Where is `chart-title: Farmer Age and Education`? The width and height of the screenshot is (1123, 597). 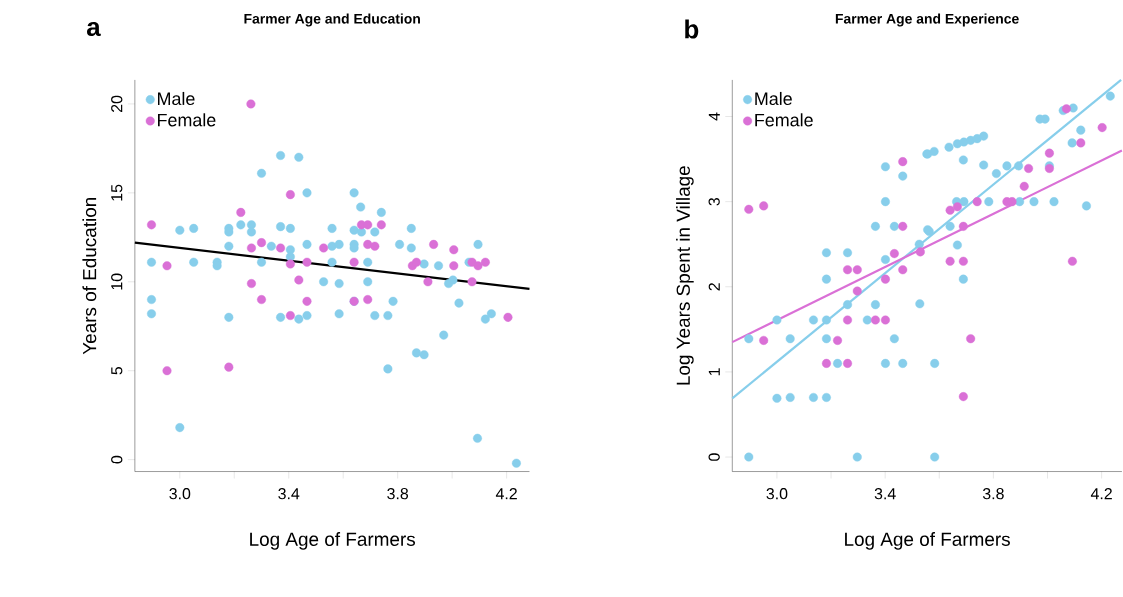
chart-title: Farmer Age and Education is located at coordinates (332, 20).